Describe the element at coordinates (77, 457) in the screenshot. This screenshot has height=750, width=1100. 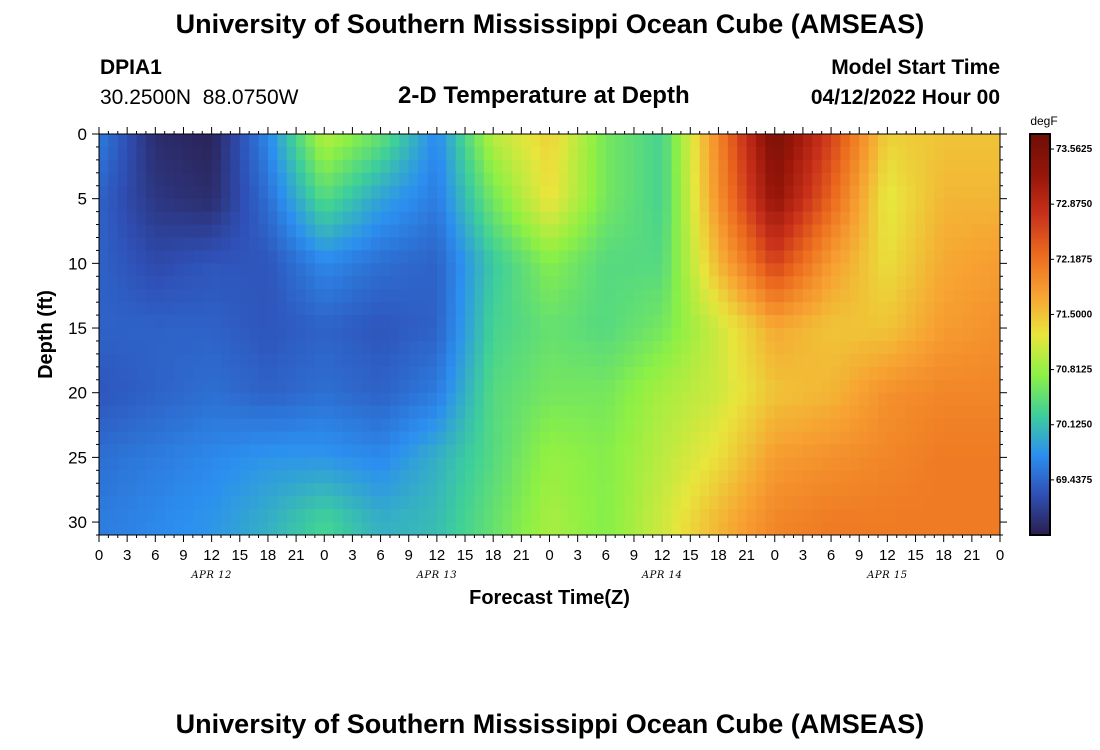
I see `y-tick-label: 25` at that location.